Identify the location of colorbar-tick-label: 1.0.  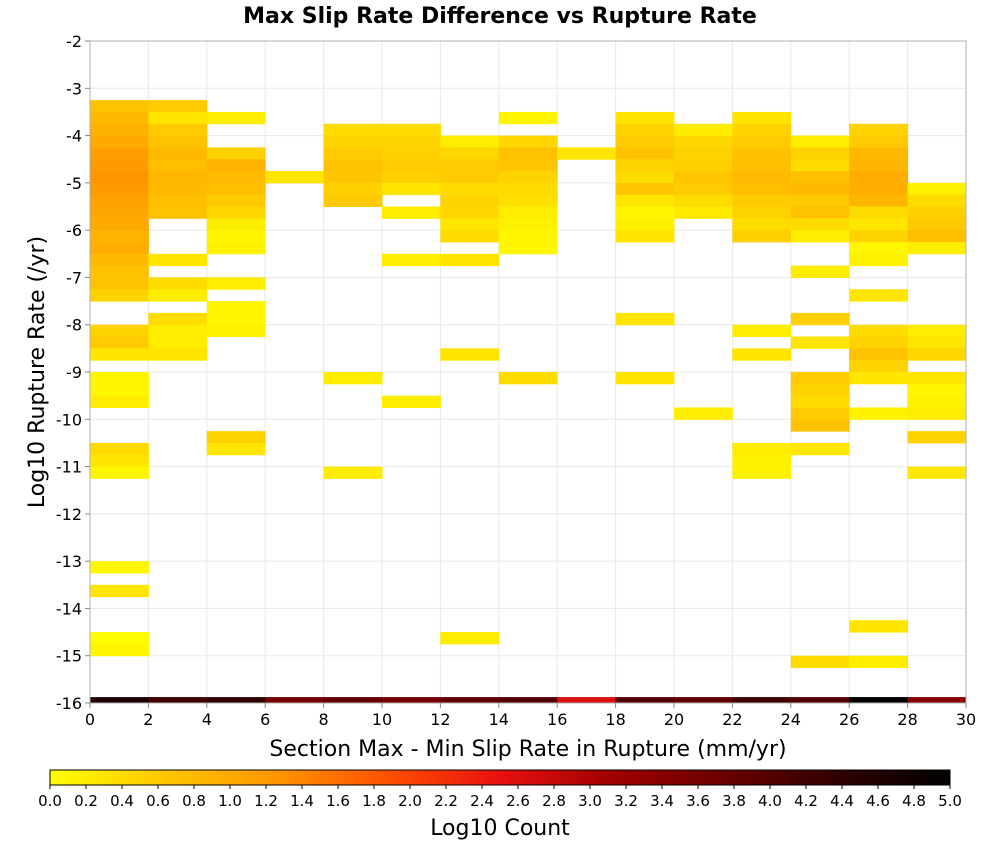
(230, 801).